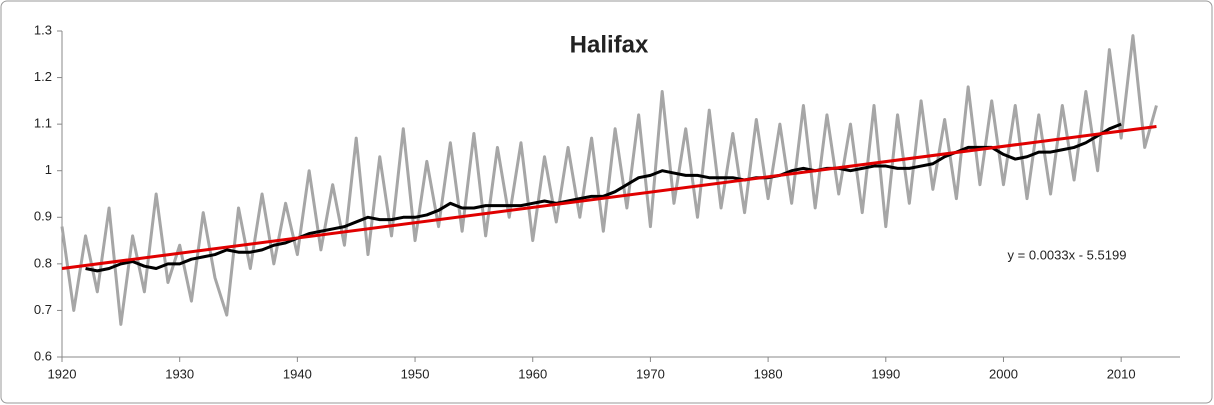 This screenshot has height=405, width=1214. What do you see at coordinates (650, 373) in the screenshot?
I see `x-tick-label: 1970` at bounding box center [650, 373].